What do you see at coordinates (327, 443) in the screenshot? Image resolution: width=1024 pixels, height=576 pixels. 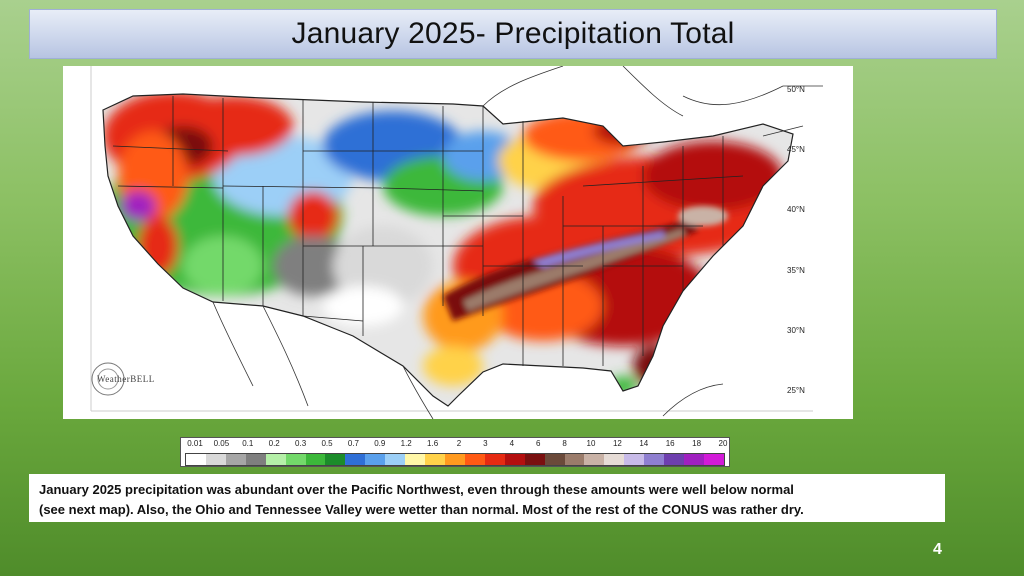 I see `legend-label: 0.5` at bounding box center [327, 443].